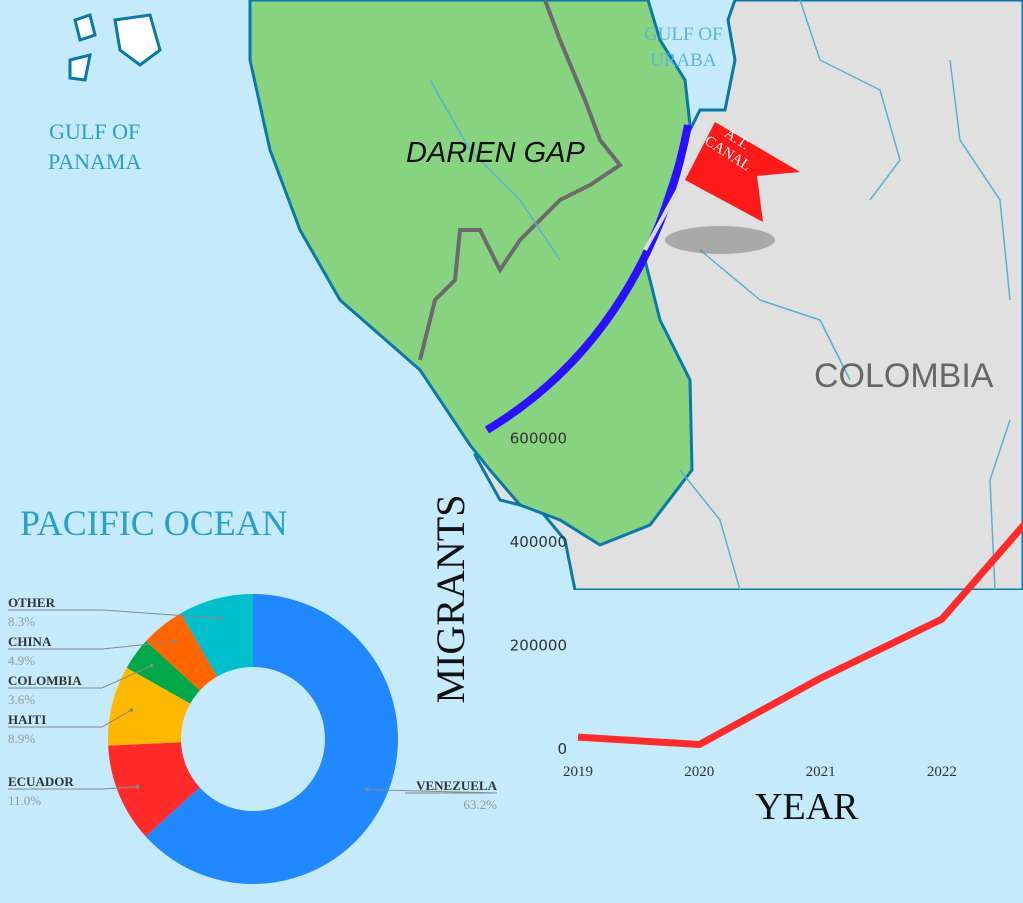 This screenshot has width=1023, height=903. What do you see at coordinates (45, 680) in the screenshot?
I see `slice-label: COLOMBIA` at bounding box center [45, 680].